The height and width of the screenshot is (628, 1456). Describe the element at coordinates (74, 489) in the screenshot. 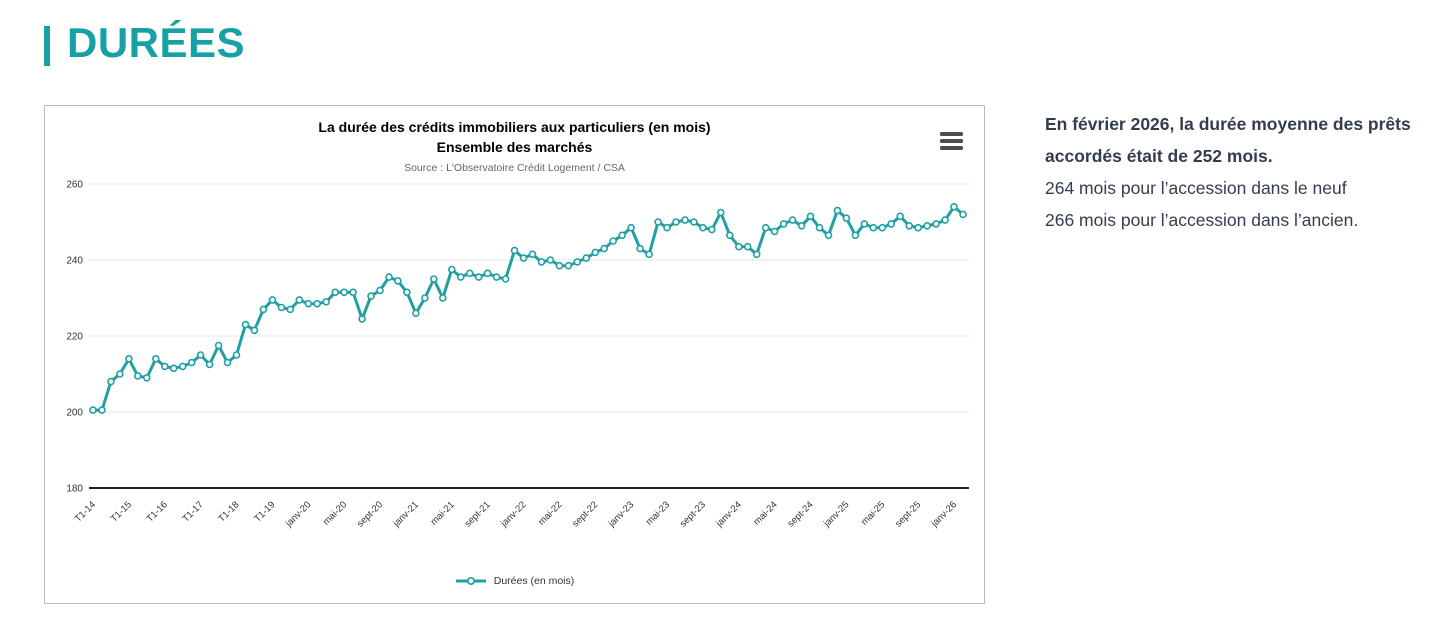

I see `svg-text: 180` at that location.